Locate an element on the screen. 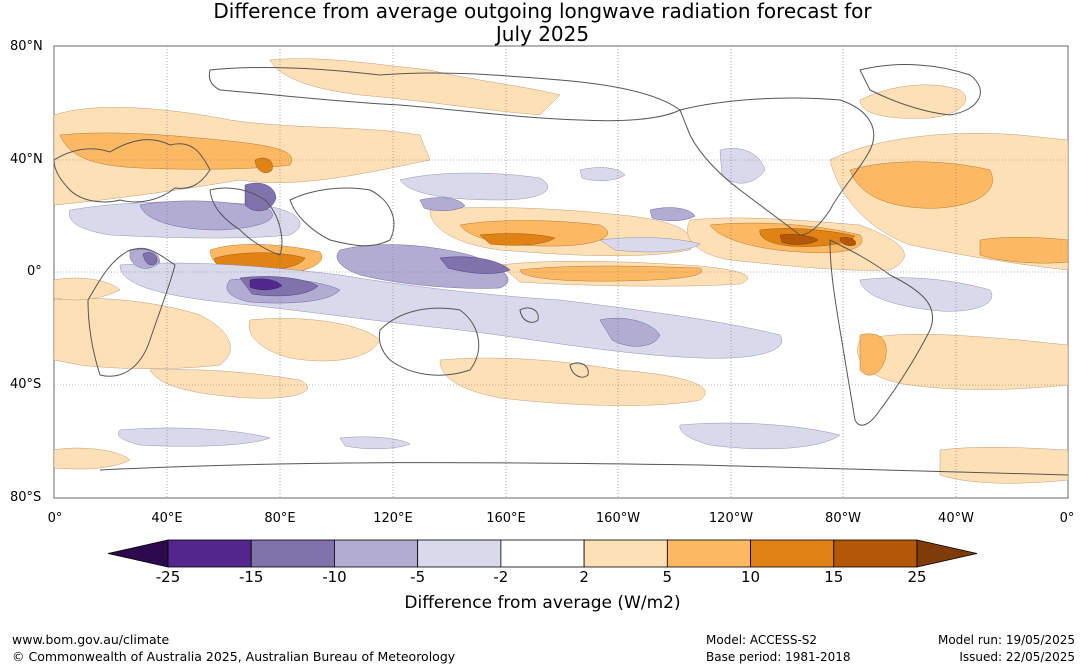 The image size is (1085, 667). lat-label-40n: 40°N is located at coordinates (26, 159).